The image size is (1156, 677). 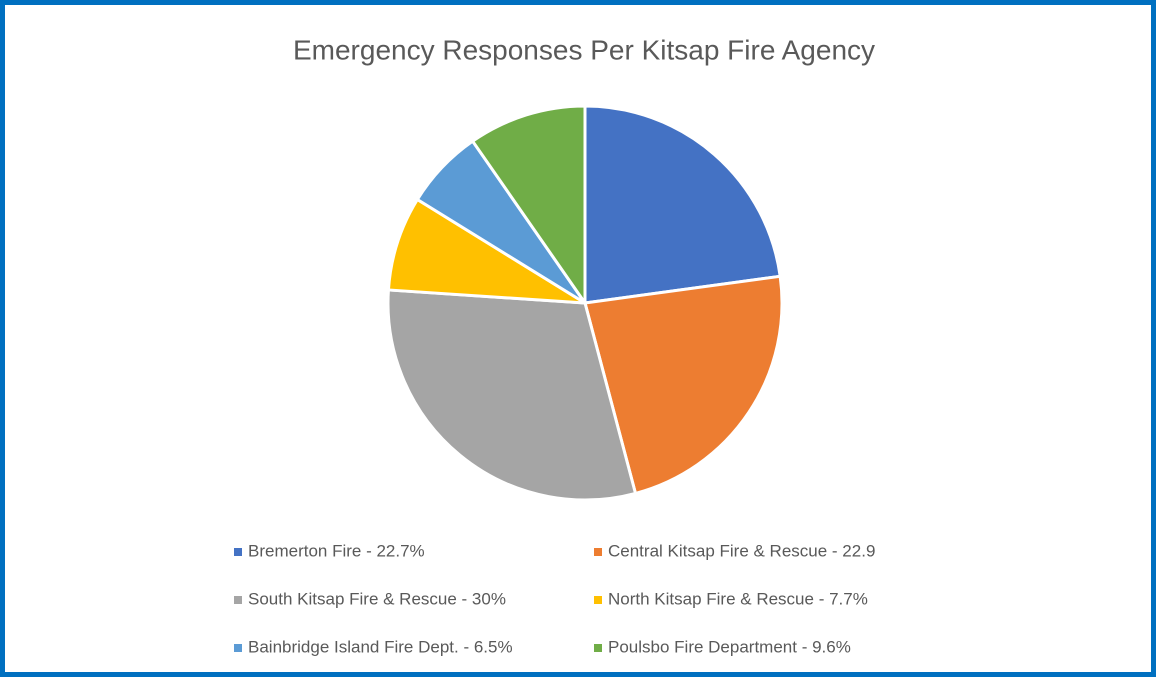 What do you see at coordinates (741, 550) in the screenshot?
I see `legend-label: Central Kitsap Fire & Rescue - 22.9` at bounding box center [741, 550].